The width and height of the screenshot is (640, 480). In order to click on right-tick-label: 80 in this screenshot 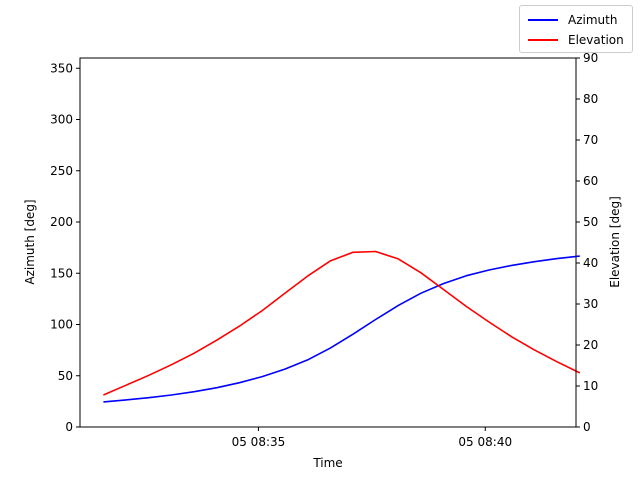, I will do `click(590, 99)`.